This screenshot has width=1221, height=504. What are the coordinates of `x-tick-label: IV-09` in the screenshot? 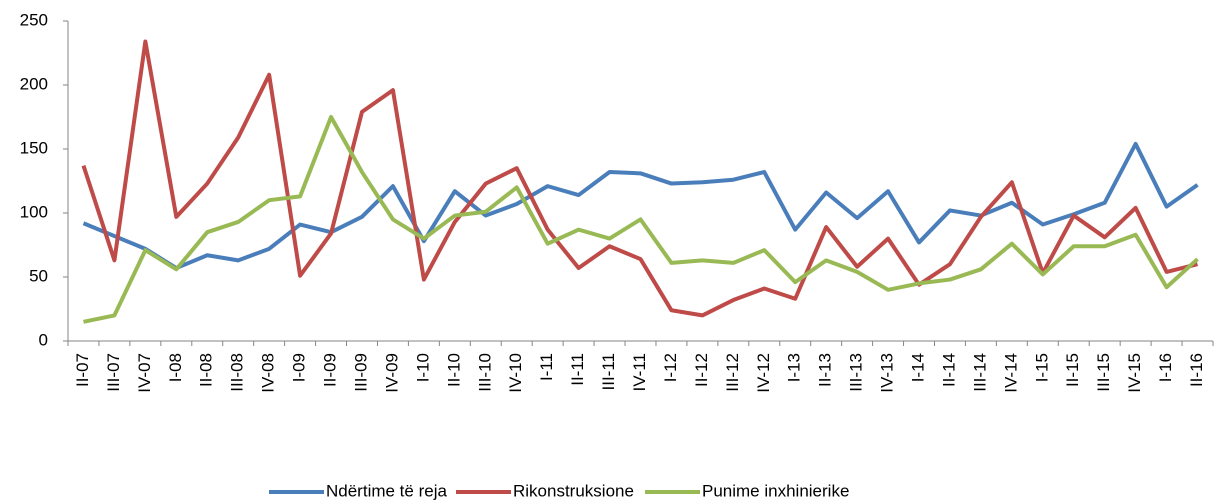 It's located at (391, 373).